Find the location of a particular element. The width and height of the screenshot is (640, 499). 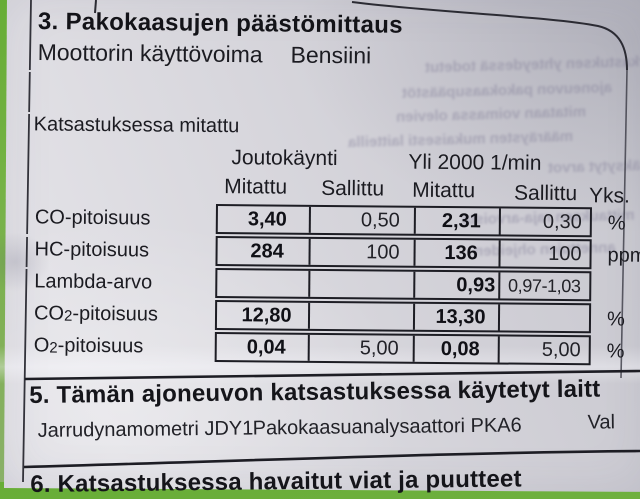

cell-allowed-over2000 is located at coordinates (543, 317).